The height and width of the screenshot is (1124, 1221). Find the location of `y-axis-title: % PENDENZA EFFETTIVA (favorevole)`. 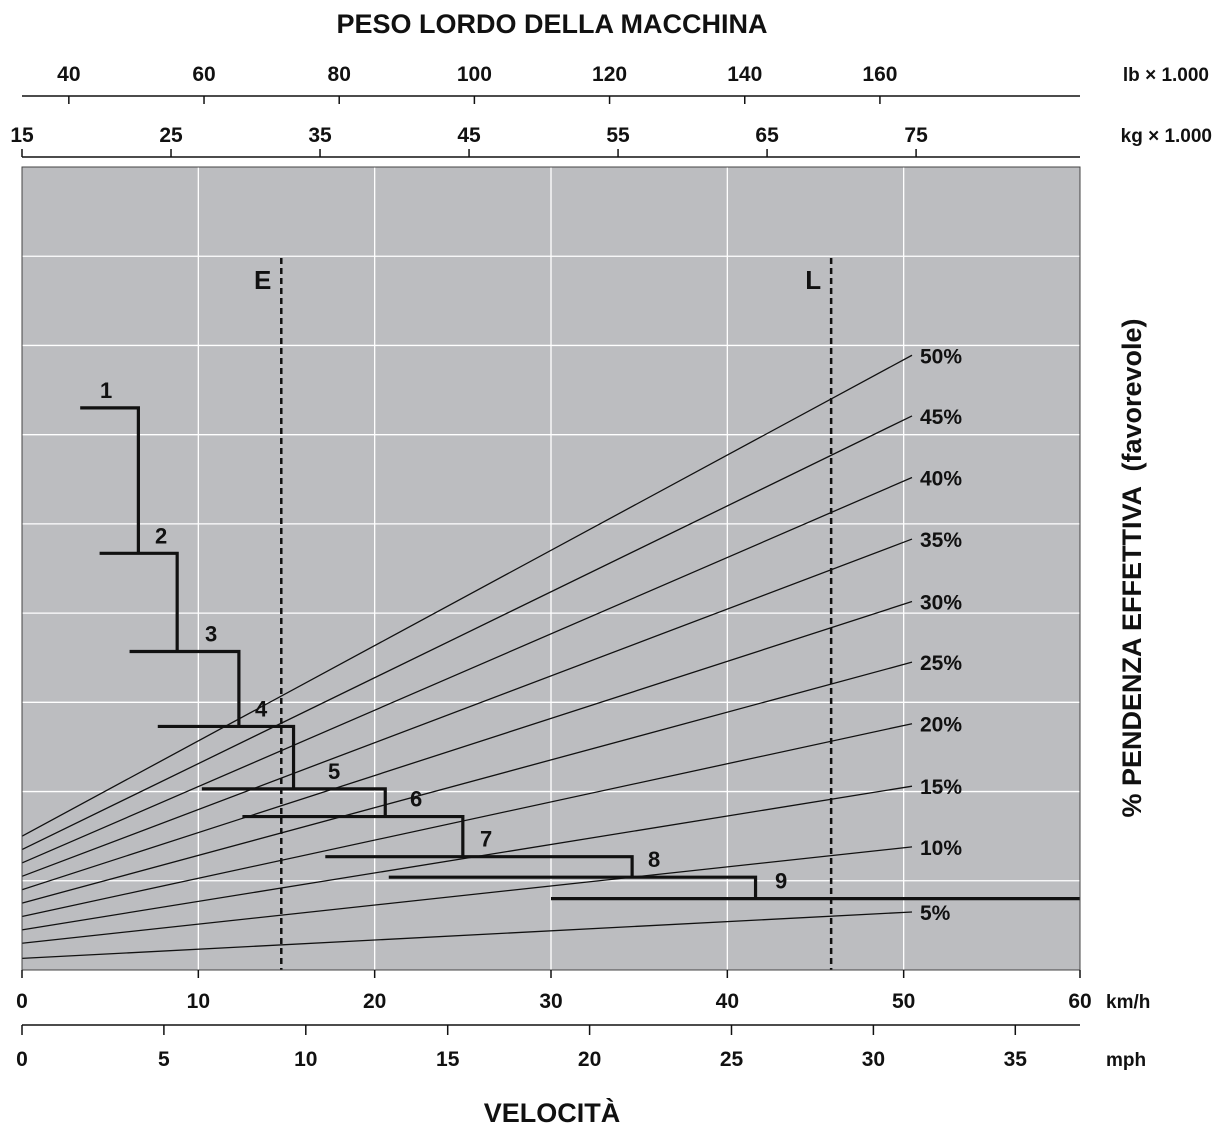

y-axis-title: % PENDENZA EFFETTIVA (favorevole) is located at coordinates (1132, 567).